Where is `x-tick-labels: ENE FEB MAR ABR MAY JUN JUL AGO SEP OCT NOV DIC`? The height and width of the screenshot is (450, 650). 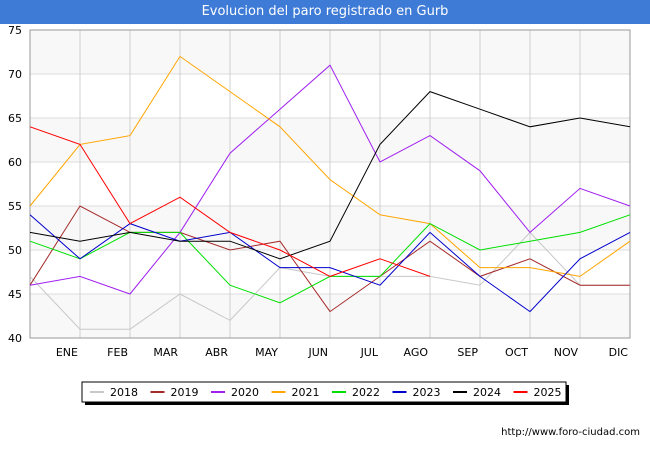 x-tick-labels: ENE FEB MAR ABR MAY JUN JUL AGO SEP OCT NOV DIC is located at coordinates (342, 352).